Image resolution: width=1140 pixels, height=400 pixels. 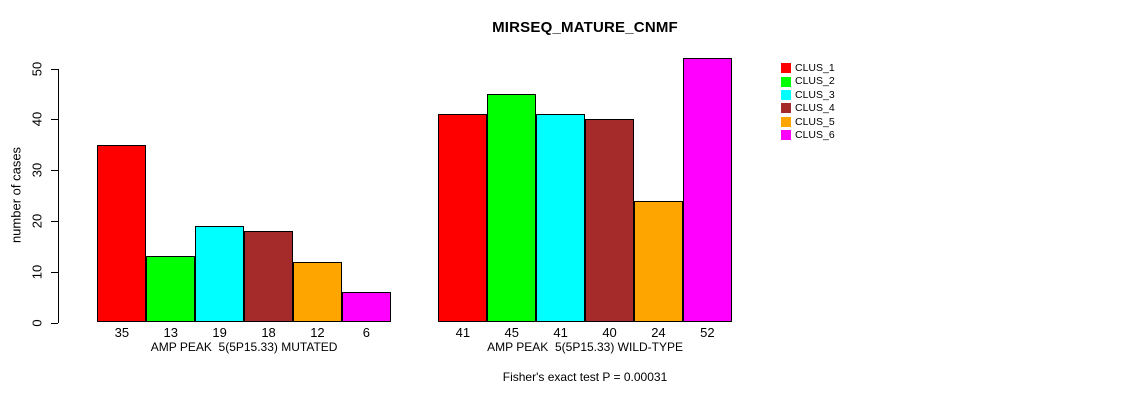 What do you see at coordinates (317, 332) in the screenshot?
I see `bar-value-label: 12` at bounding box center [317, 332].